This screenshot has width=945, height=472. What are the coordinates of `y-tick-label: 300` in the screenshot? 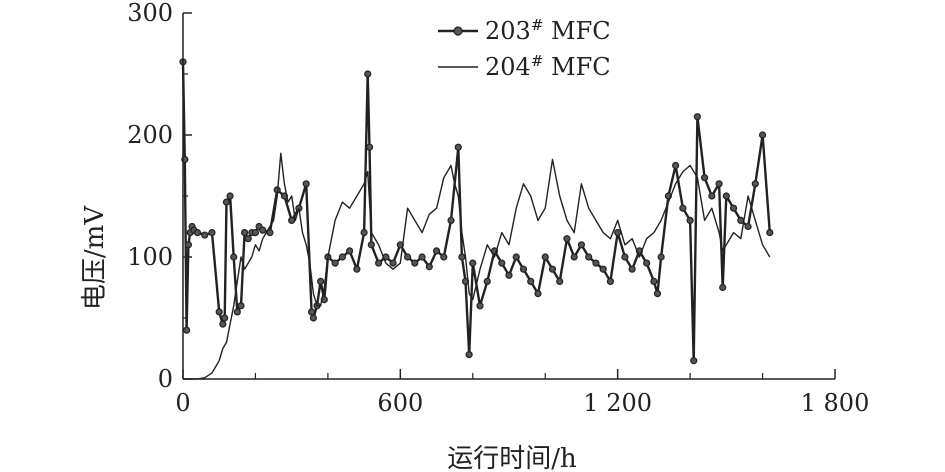 It's located at (150, 13).